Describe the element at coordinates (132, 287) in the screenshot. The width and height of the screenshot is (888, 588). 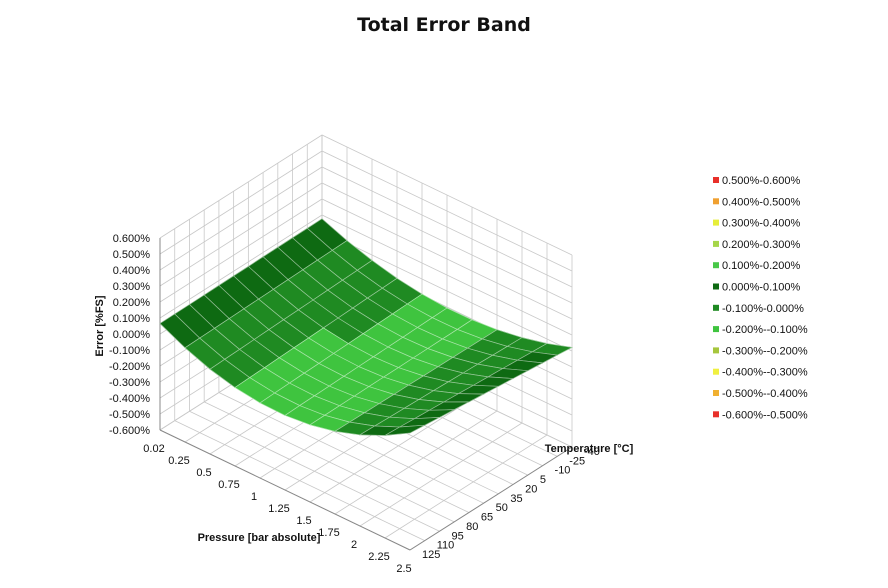
I see `z-tick-label: 0.300%` at that location.